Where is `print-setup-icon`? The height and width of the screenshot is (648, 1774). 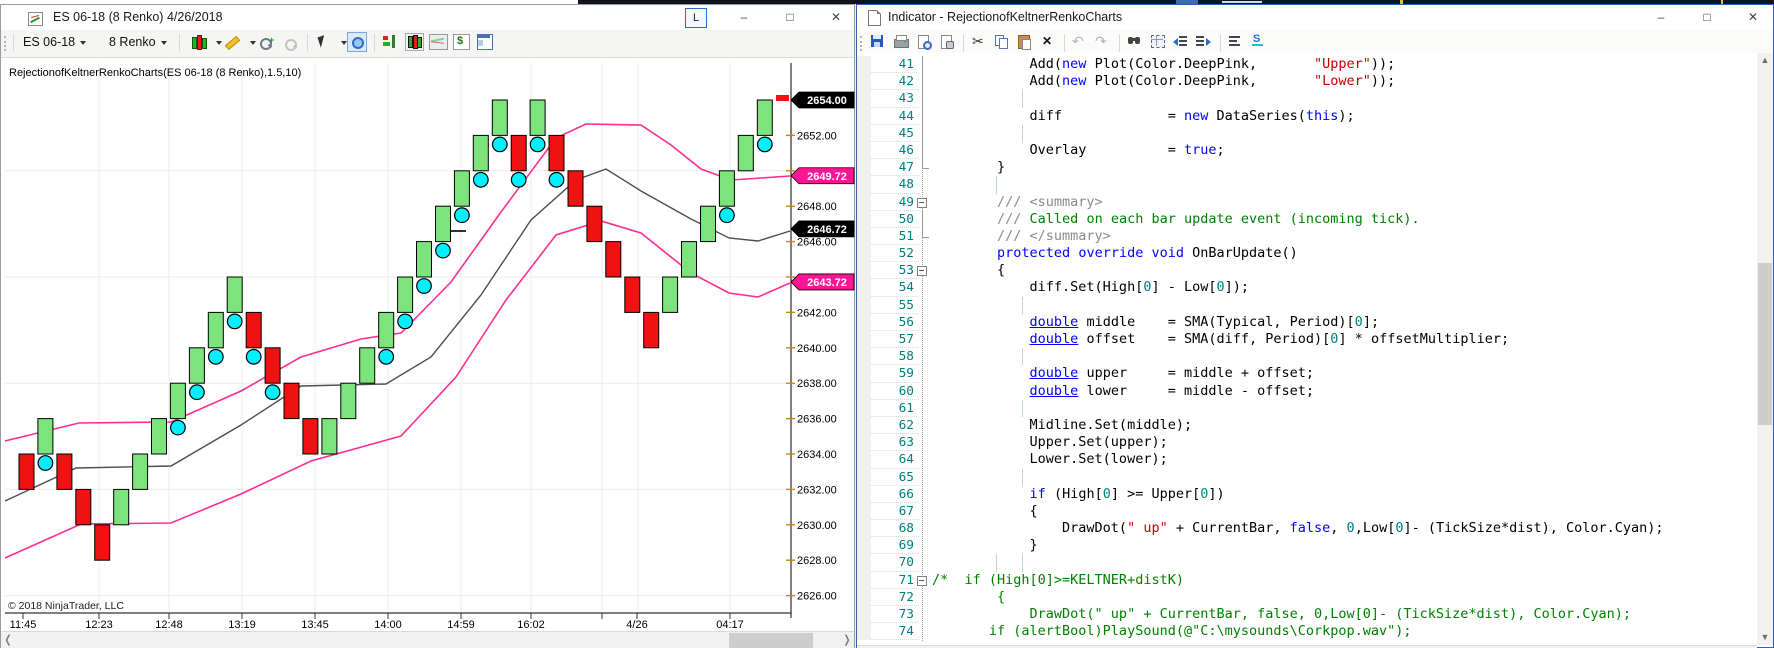 print-setup-icon is located at coordinates (948, 42).